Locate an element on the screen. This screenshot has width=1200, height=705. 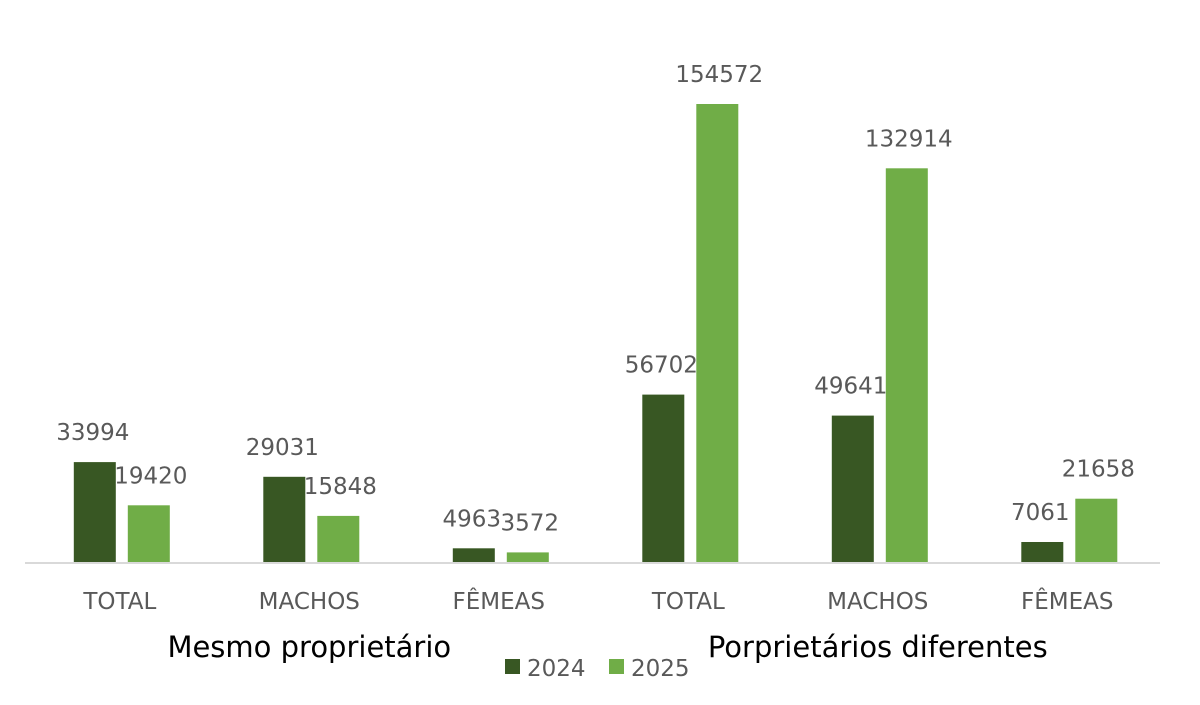
legend-label-2024: 2024 is located at coordinates (556, 669).